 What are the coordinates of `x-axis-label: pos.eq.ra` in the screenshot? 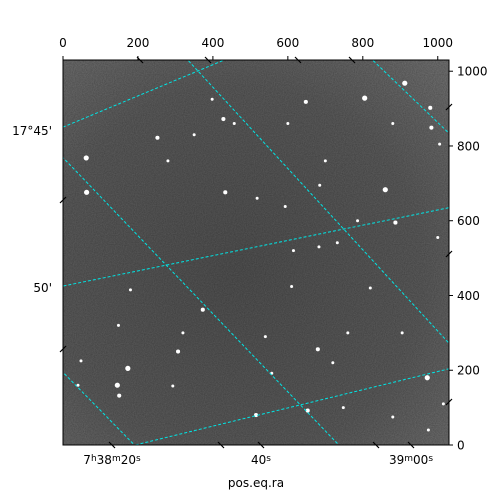 It's located at (256, 483).